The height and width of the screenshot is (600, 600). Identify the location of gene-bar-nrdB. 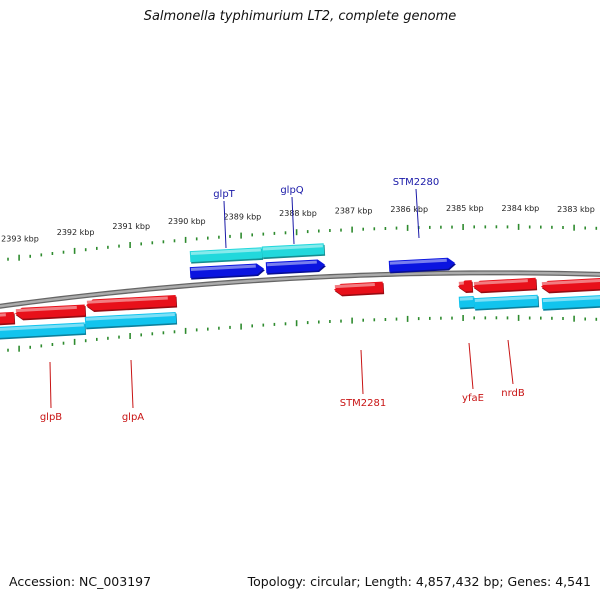
(506, 302).